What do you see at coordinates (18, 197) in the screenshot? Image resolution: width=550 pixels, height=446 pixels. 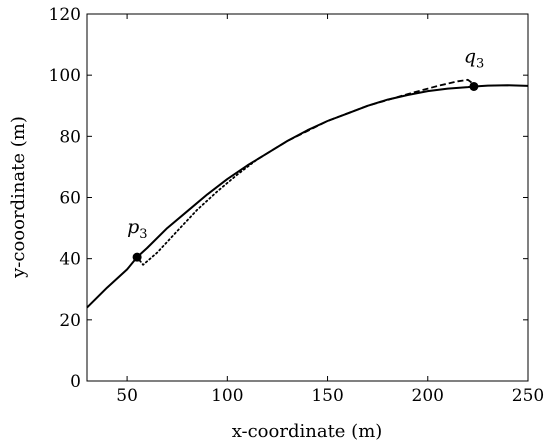 I see `y-axis-label: y-cooordinate (m)` at bounding box center [18, 197].